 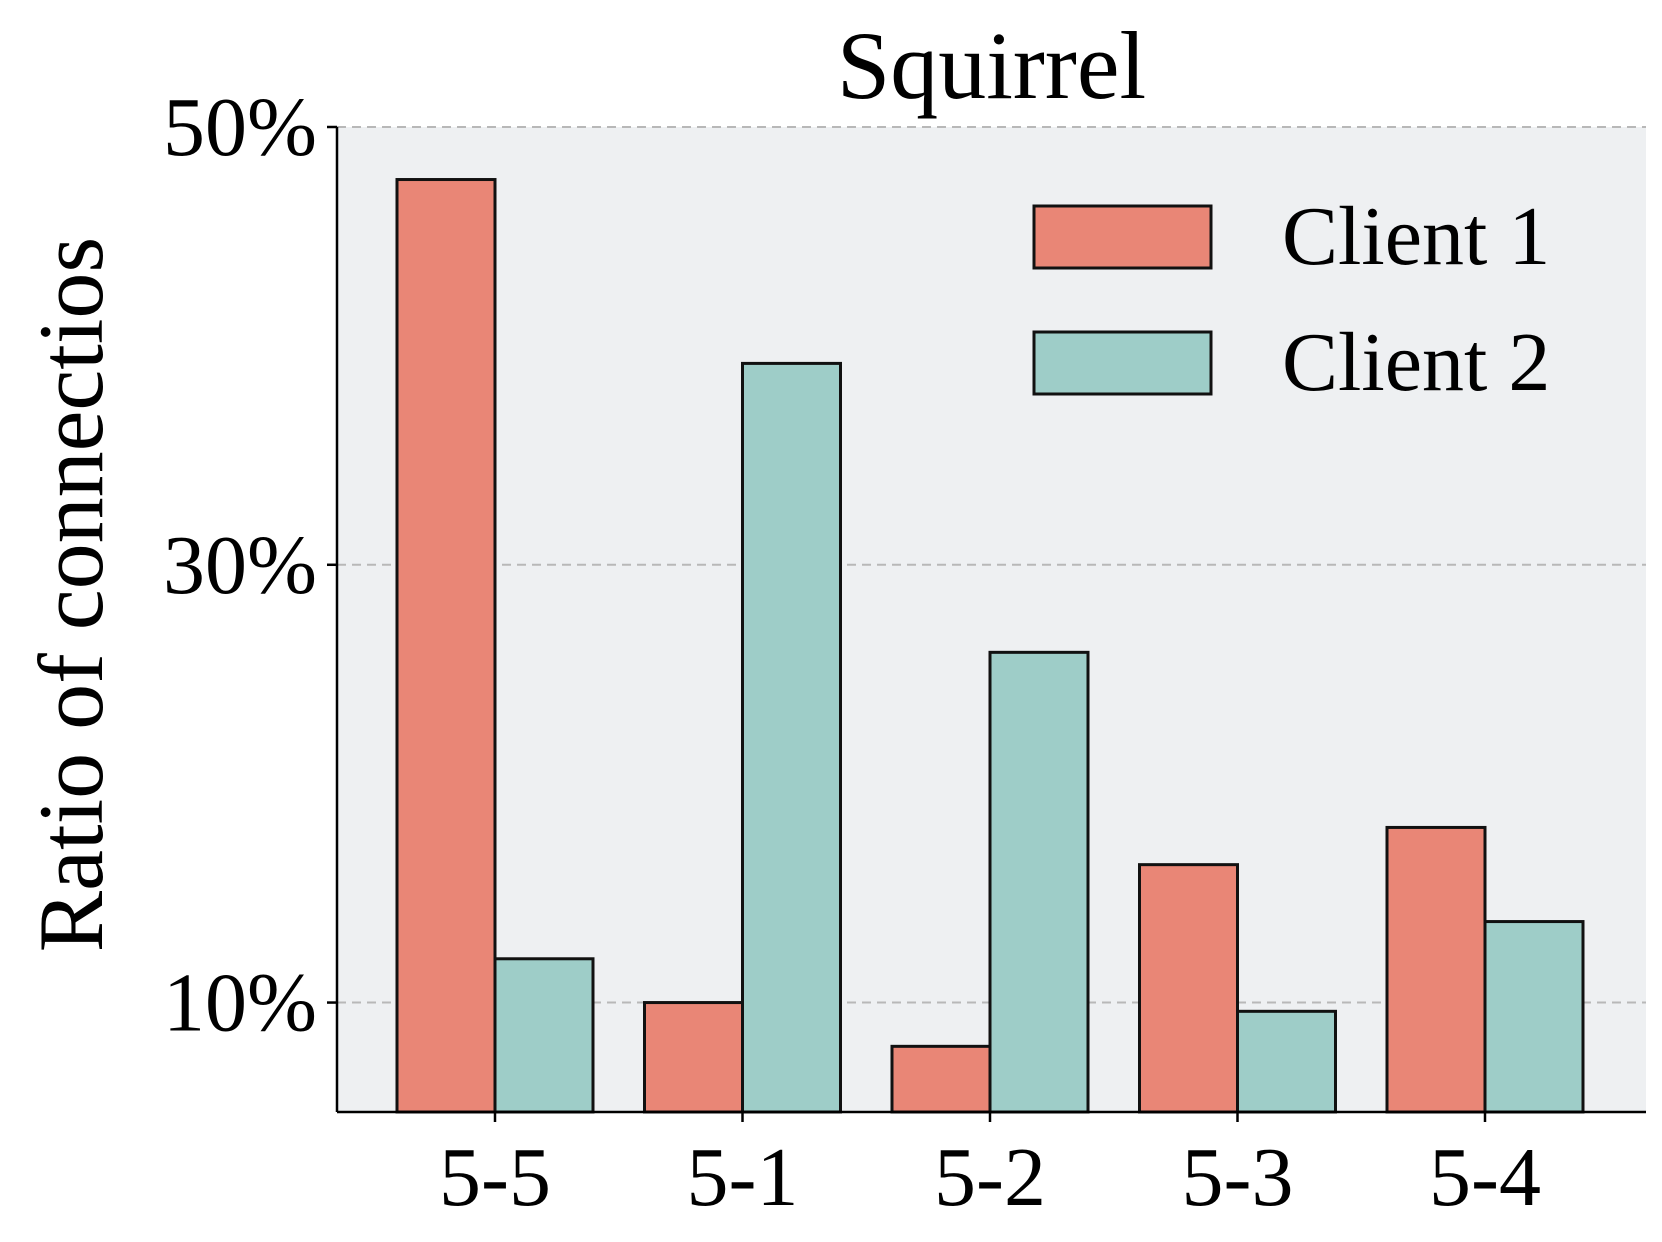 What do you see at coordinates (1416, 236) in the screenshot?
I see `legend-label: Client 1` at bounding box center [1416, 236].